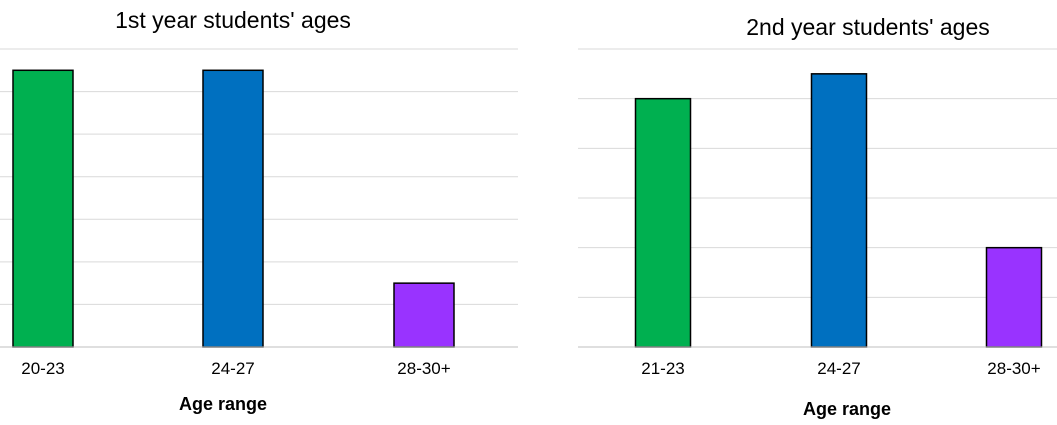 Image resolution: width=1057 pixels, height=425 pixels. Describe the element at coordinates (42, 368) in the screenshot. I see `x-tick-label: 20-23` at that location.